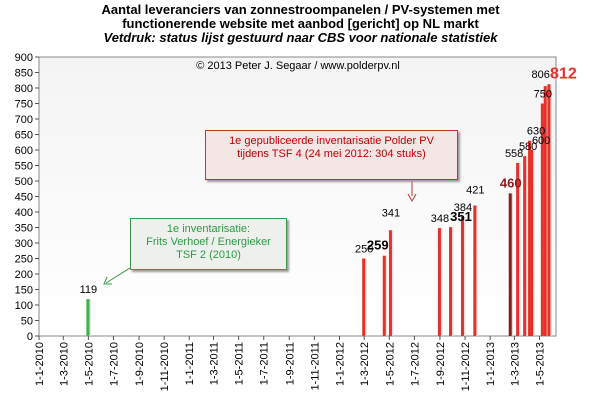 This screenshot has width=601, height=406. I want to click on y-tick-label: 700, so click(24, 120).